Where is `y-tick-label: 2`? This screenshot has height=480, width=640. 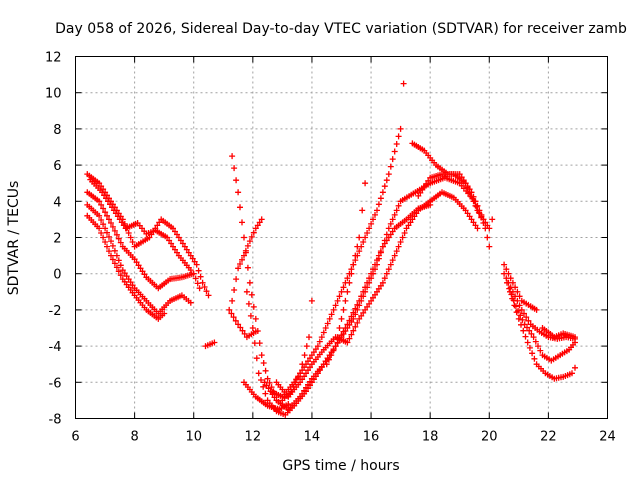 y-tick-label: 2 is located at coordinates (57, 239).